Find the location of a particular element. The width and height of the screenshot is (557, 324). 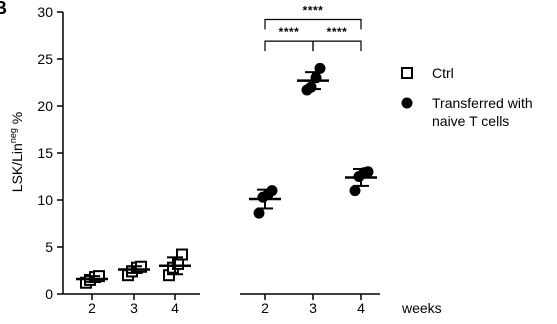

y-axis-label: LSK/Linneg % is located at coordinates (16, 152).